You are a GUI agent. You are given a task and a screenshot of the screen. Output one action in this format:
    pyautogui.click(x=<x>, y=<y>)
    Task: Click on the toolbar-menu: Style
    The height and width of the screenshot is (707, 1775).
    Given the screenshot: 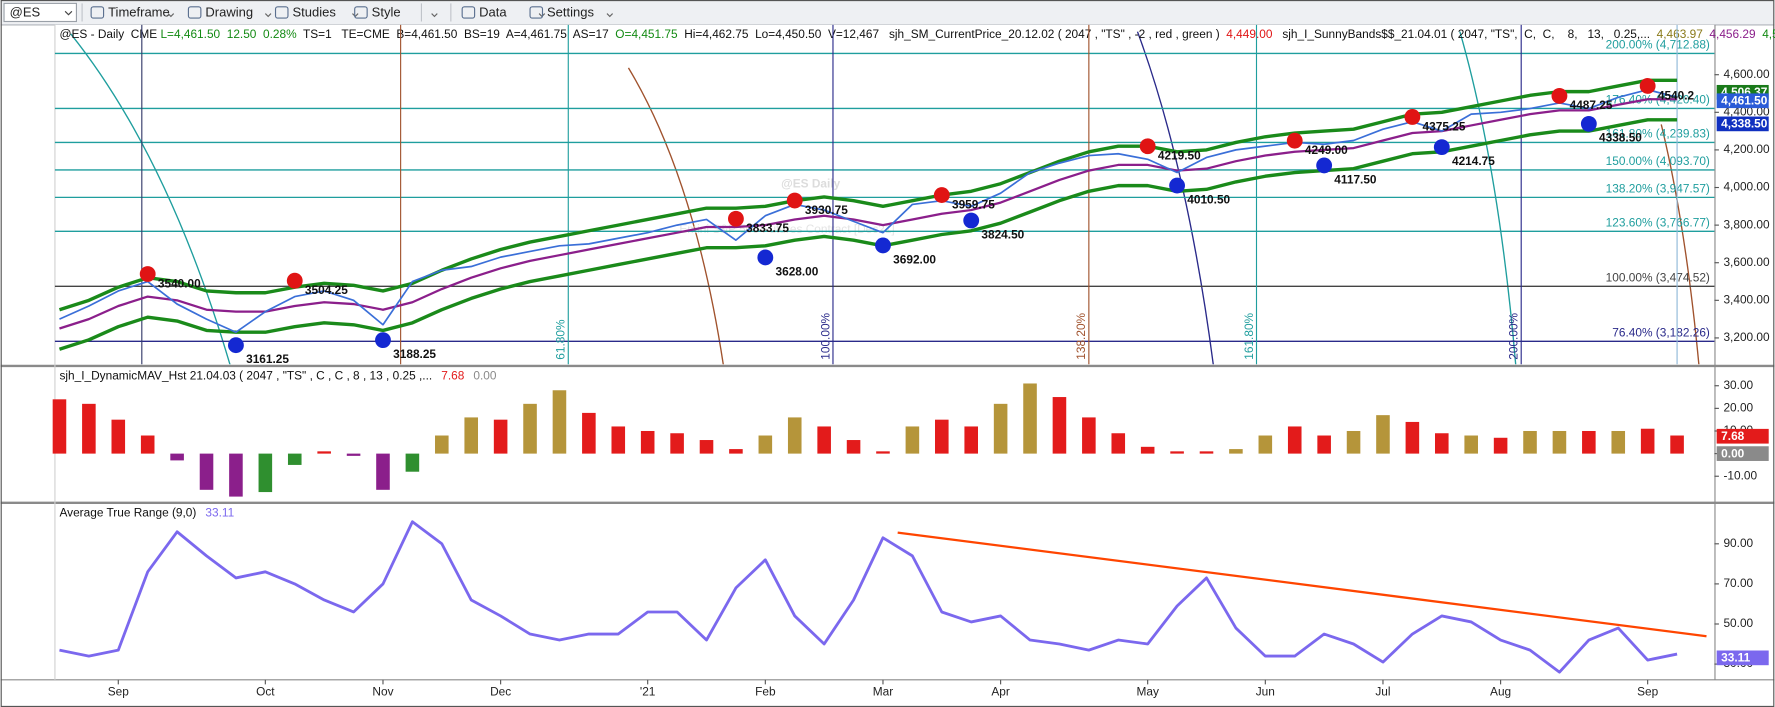 What is the action you would take?
    pyautogui.click(x=396, y=11)
    